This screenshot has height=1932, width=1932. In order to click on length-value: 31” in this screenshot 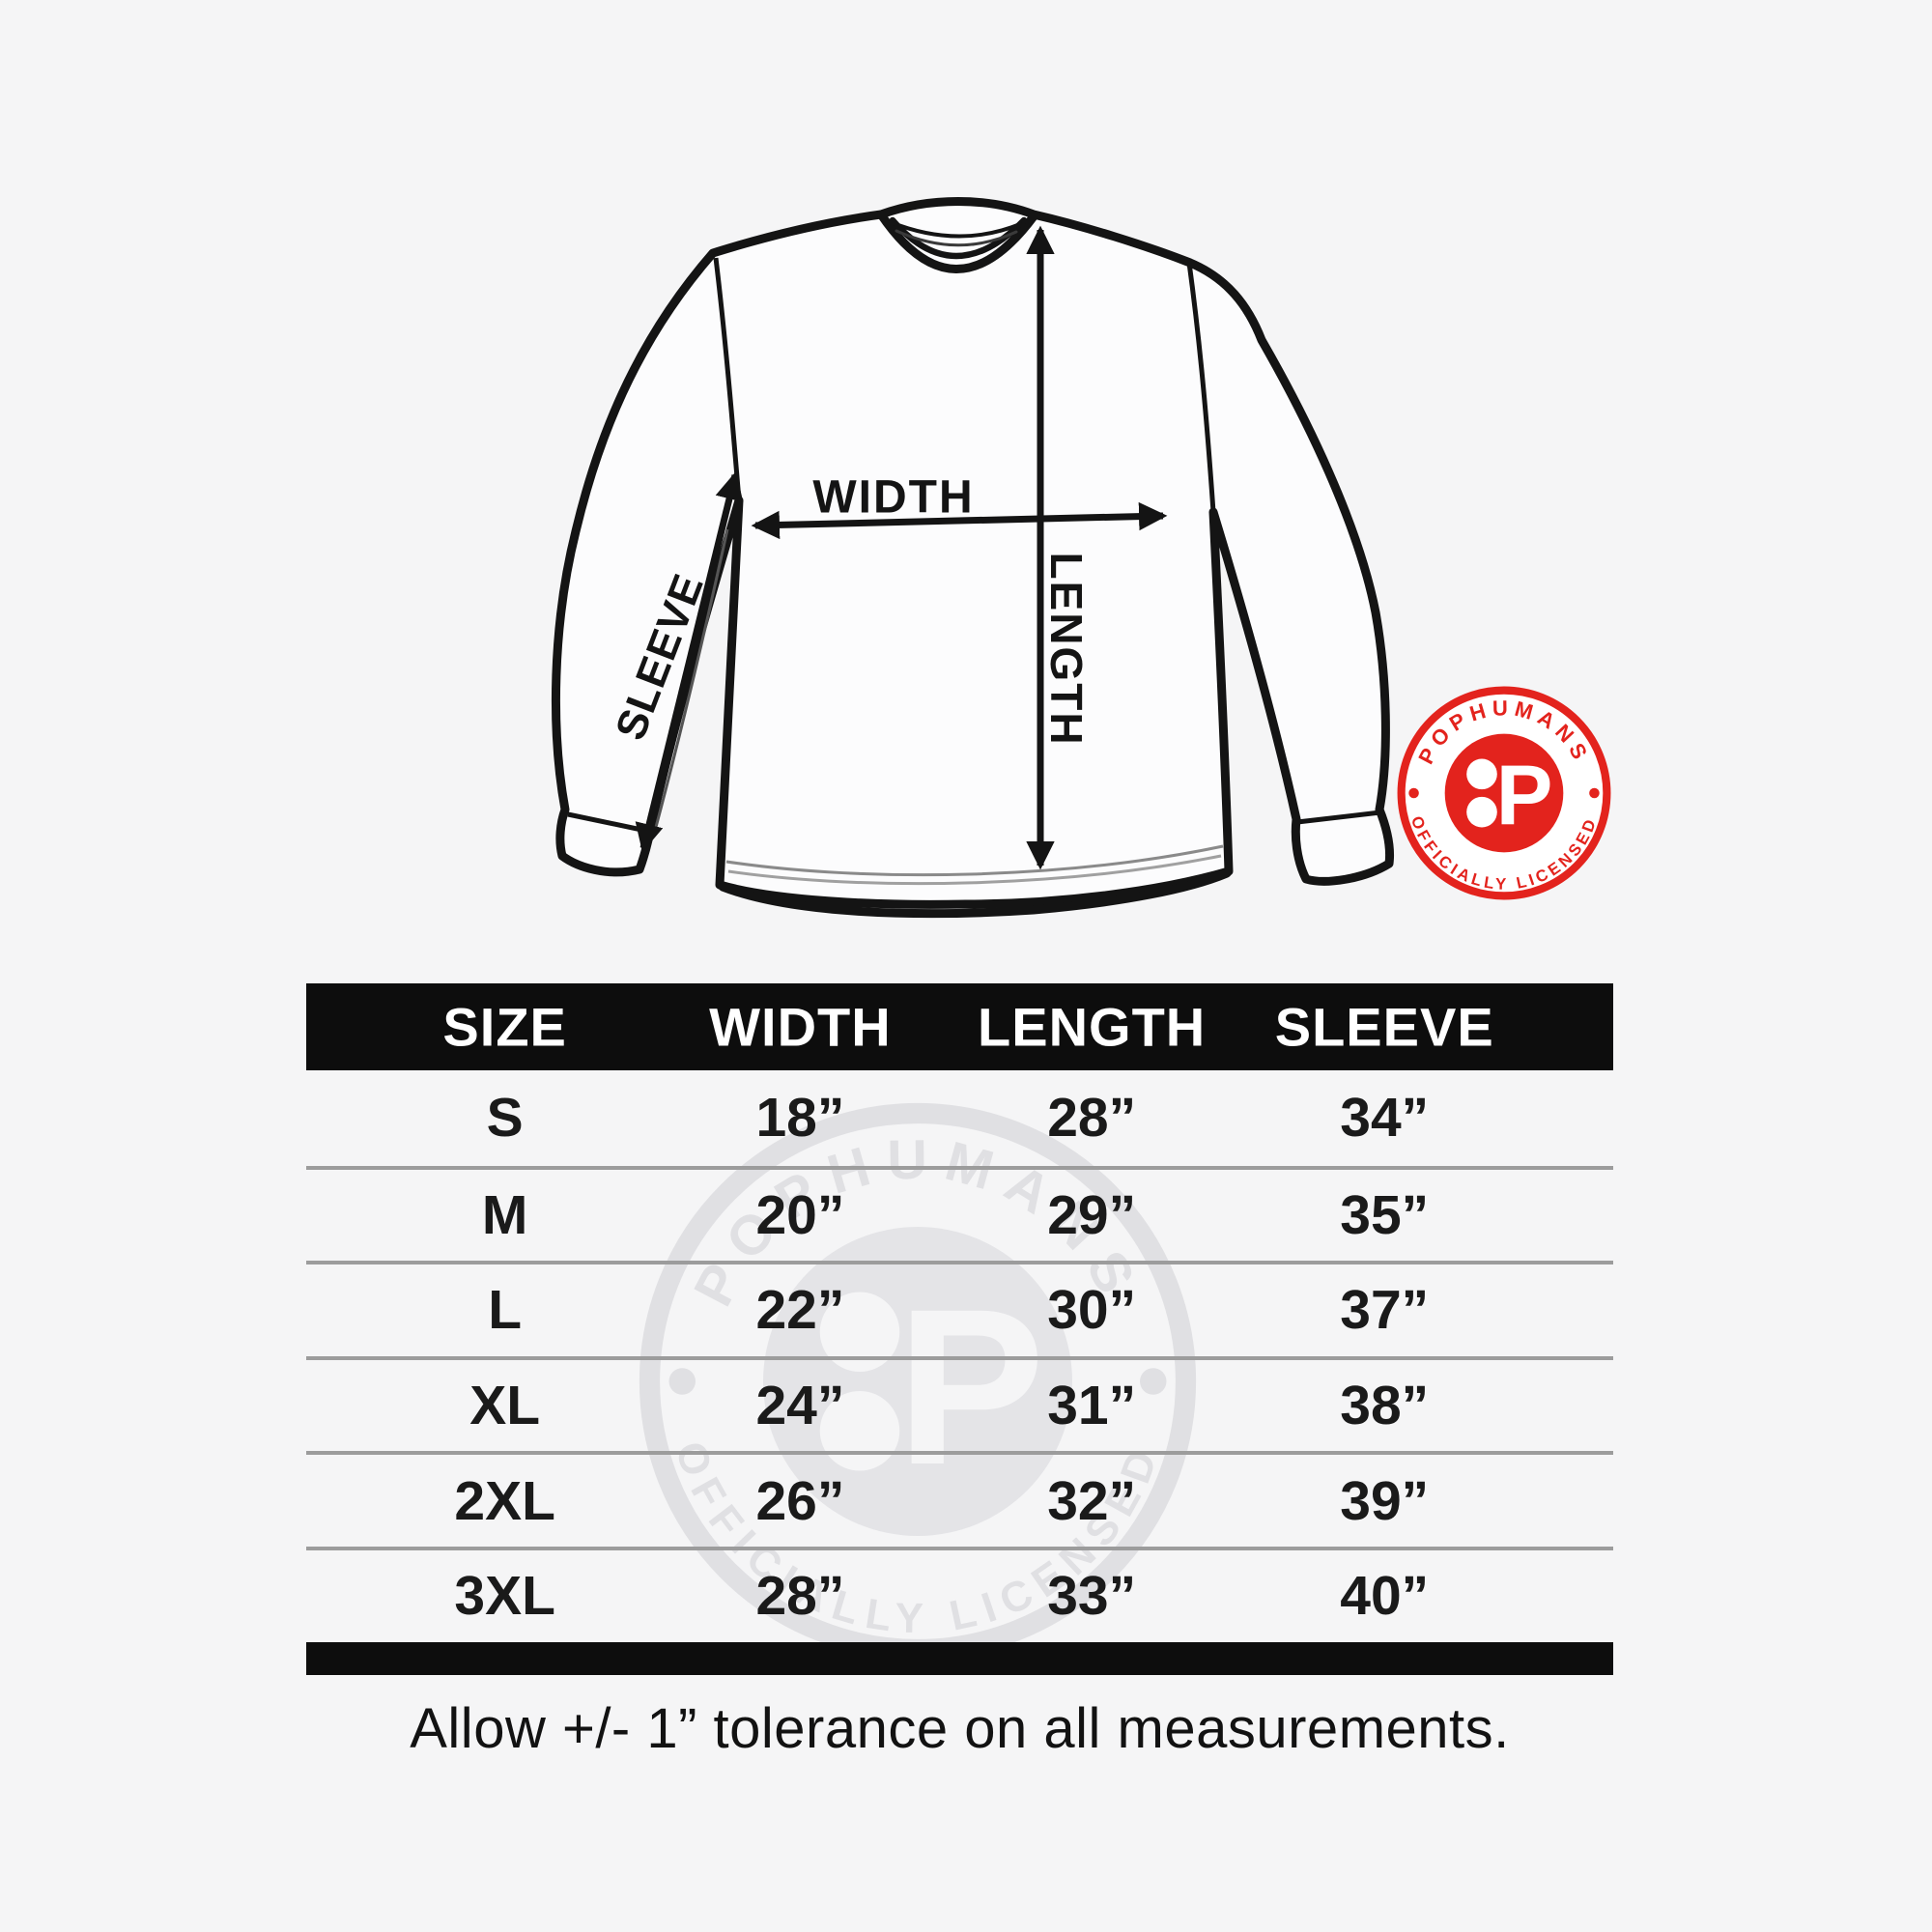, I will do `click(1092, 1406)`.